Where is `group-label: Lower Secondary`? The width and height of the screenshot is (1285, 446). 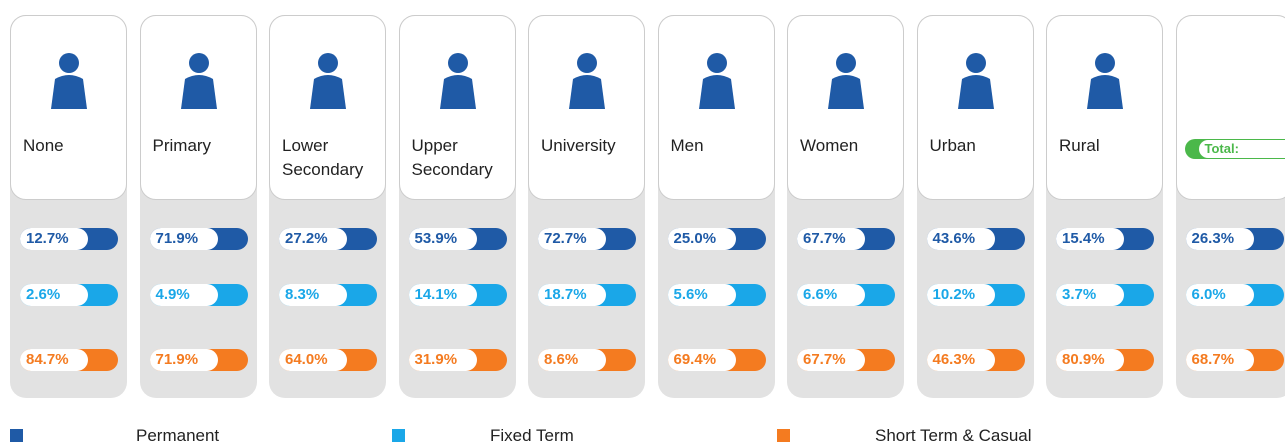
group-label: Lower Secondary is located at coordinates (330, 158).